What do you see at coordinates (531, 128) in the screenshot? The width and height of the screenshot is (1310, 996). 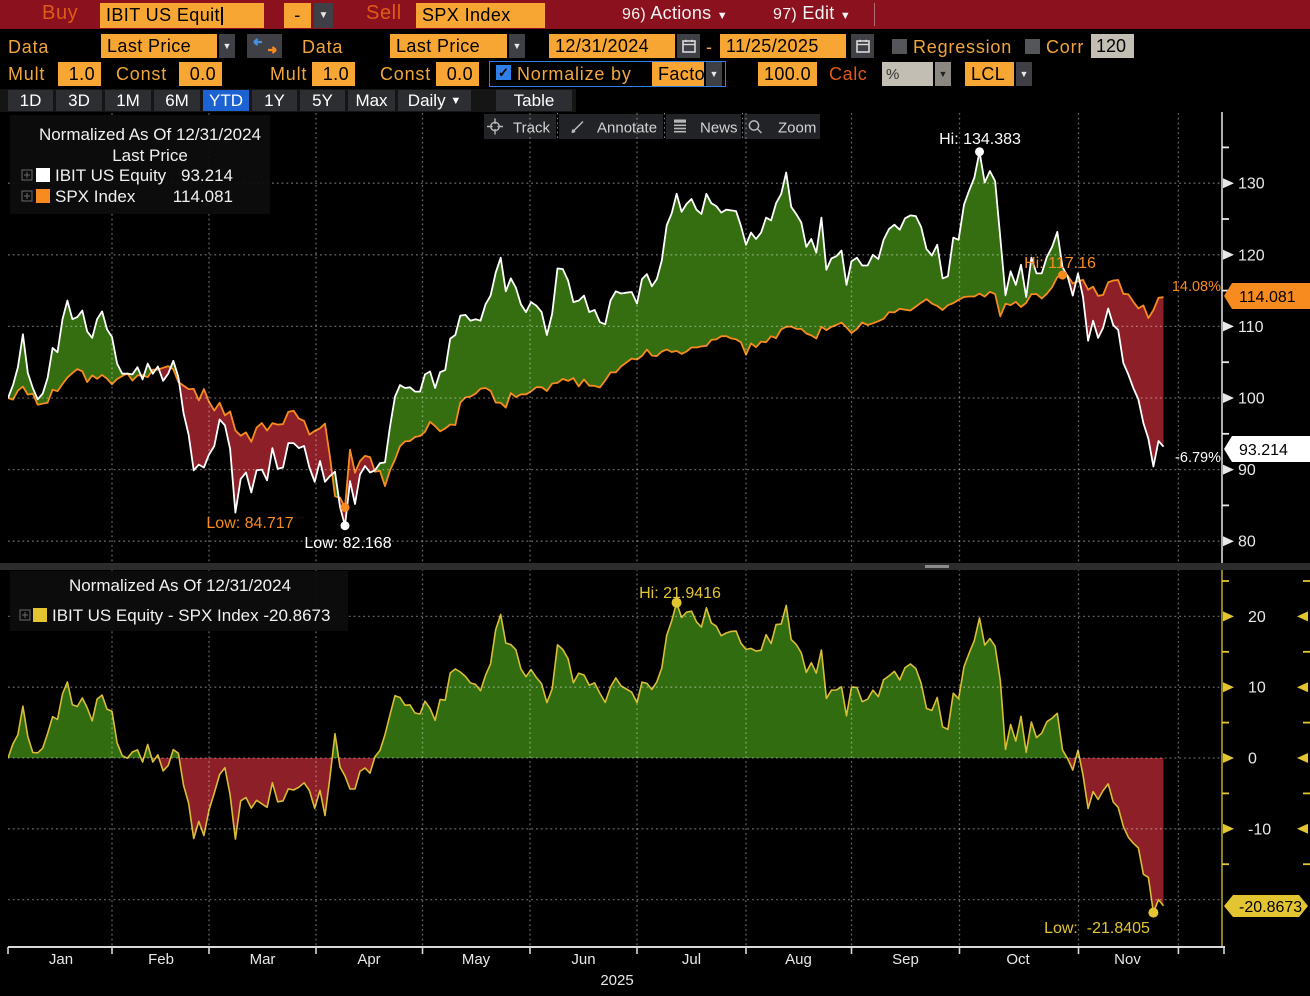 I see `svg-text: Track` at bounding box center [531, 128].